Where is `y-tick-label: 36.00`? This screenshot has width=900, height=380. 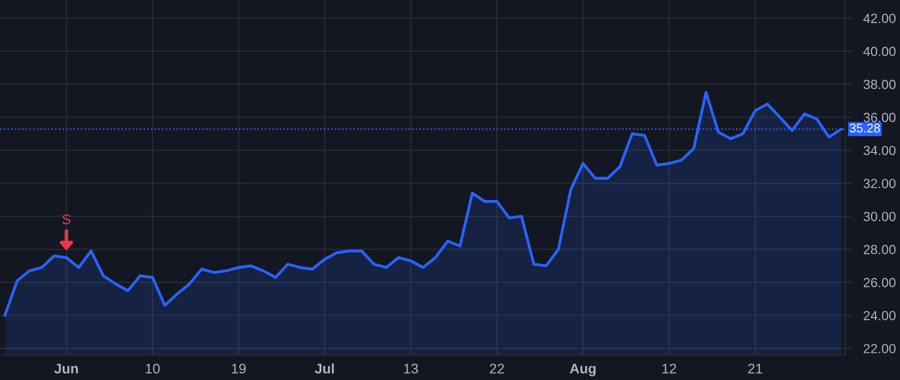
y-tick-label: 36.00 is located at coordinates (880, 117).